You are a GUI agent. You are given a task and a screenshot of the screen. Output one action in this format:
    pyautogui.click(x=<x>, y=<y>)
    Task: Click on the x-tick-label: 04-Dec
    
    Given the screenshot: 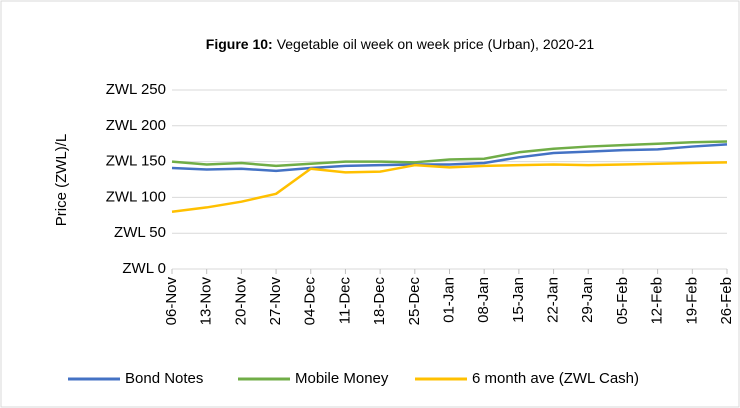 What is the action you would take?
    pyautogui.click(x=310, y=301)
    